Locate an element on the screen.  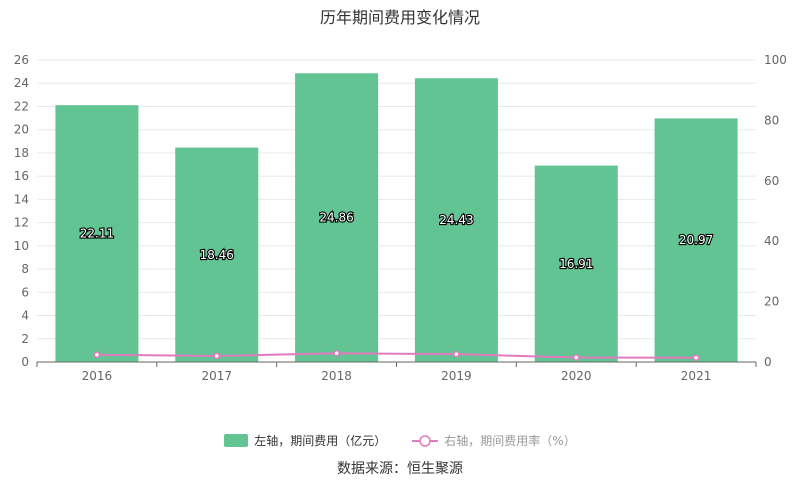
bar-value-label: 20.97 is located at coordinates (696, 240).